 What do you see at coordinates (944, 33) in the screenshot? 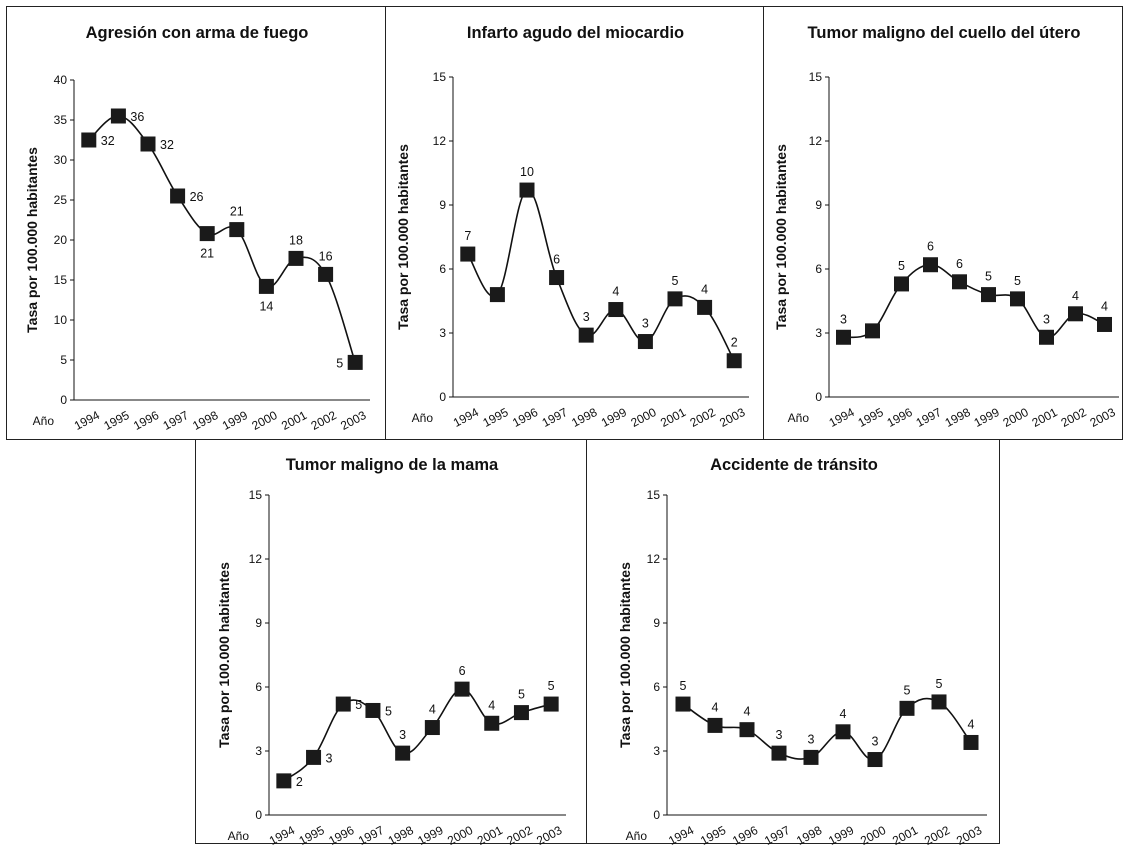
I see `chart-title: Tumor maligno del cuello del útero` at bounding box center [944, 33].